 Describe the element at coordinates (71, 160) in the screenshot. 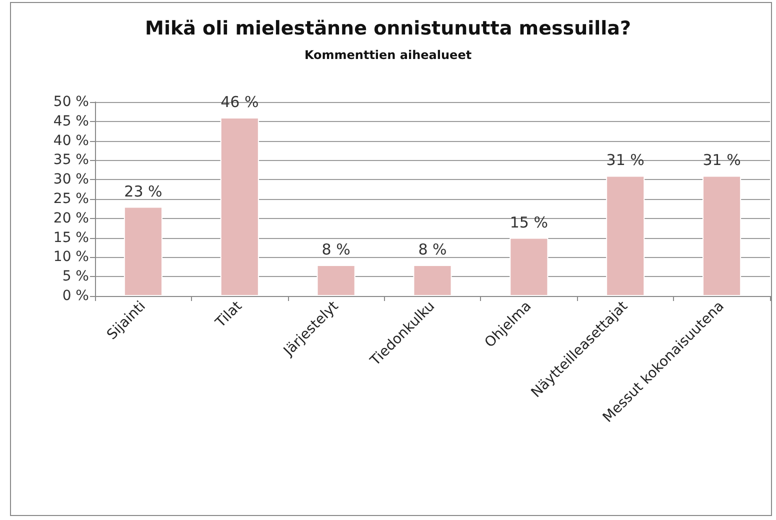

I see `y-tick-label: 35 %` at that location.